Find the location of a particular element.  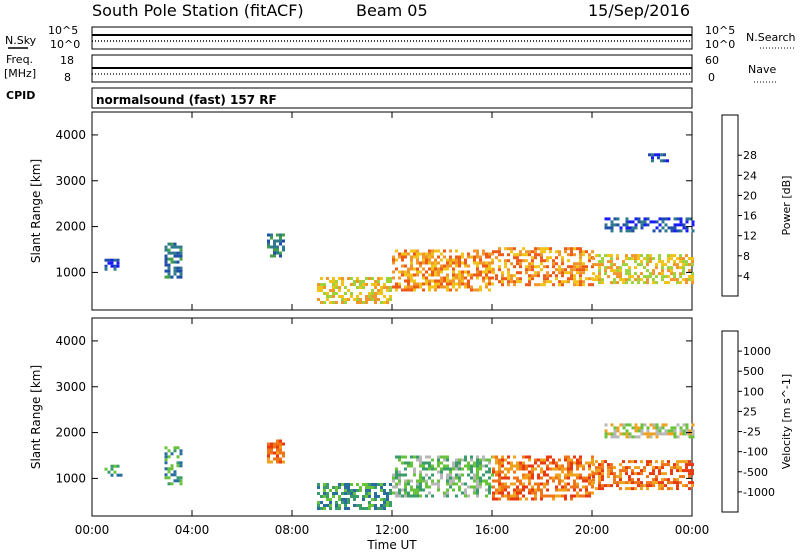

nsky-tick-bottom: 10^0 is located at coordinates (65, 44).